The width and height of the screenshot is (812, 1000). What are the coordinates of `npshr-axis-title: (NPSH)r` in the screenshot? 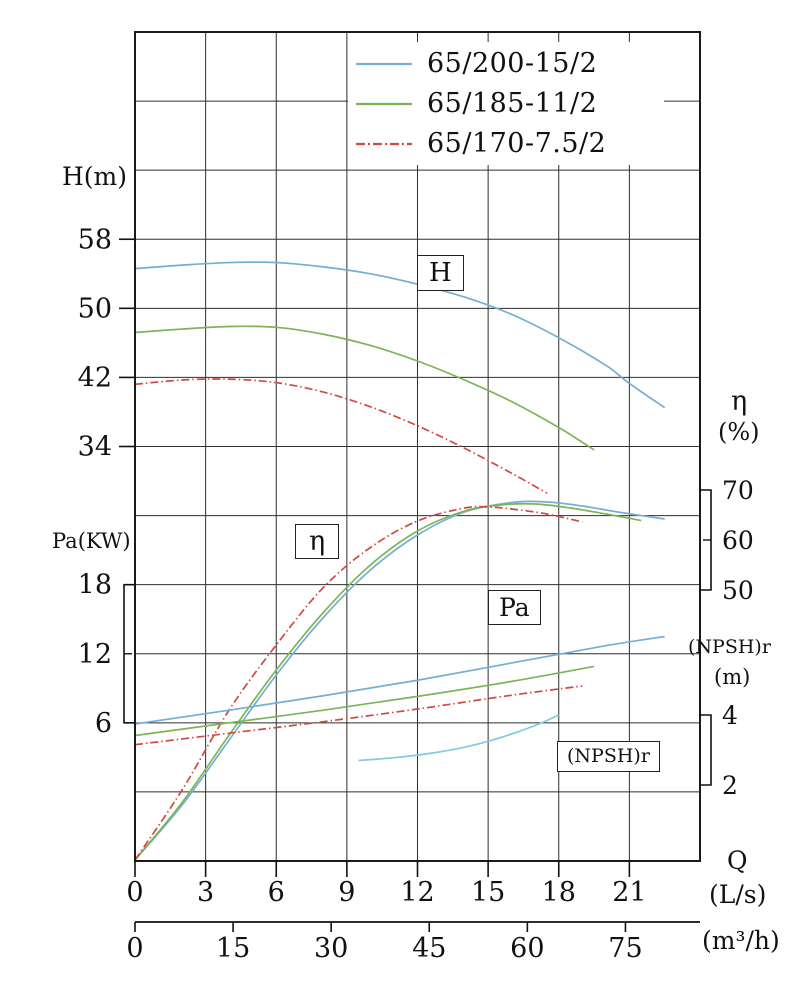 It's located at (729, 647).